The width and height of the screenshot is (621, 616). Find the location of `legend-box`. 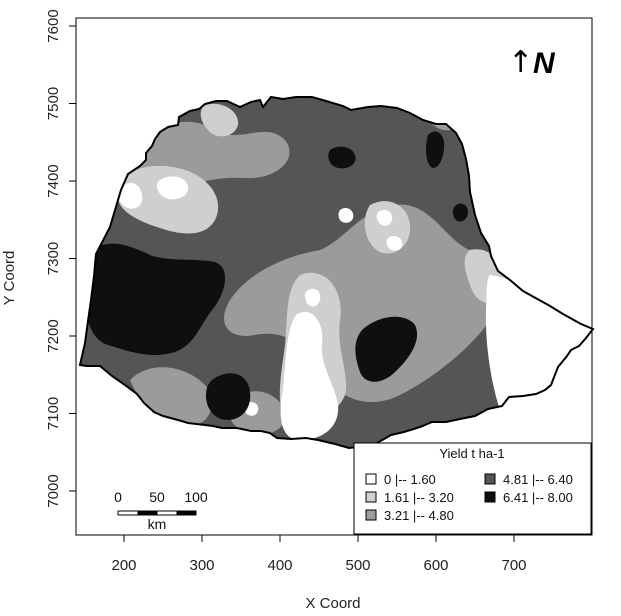

legend-box is located at coordinates (472, 488).